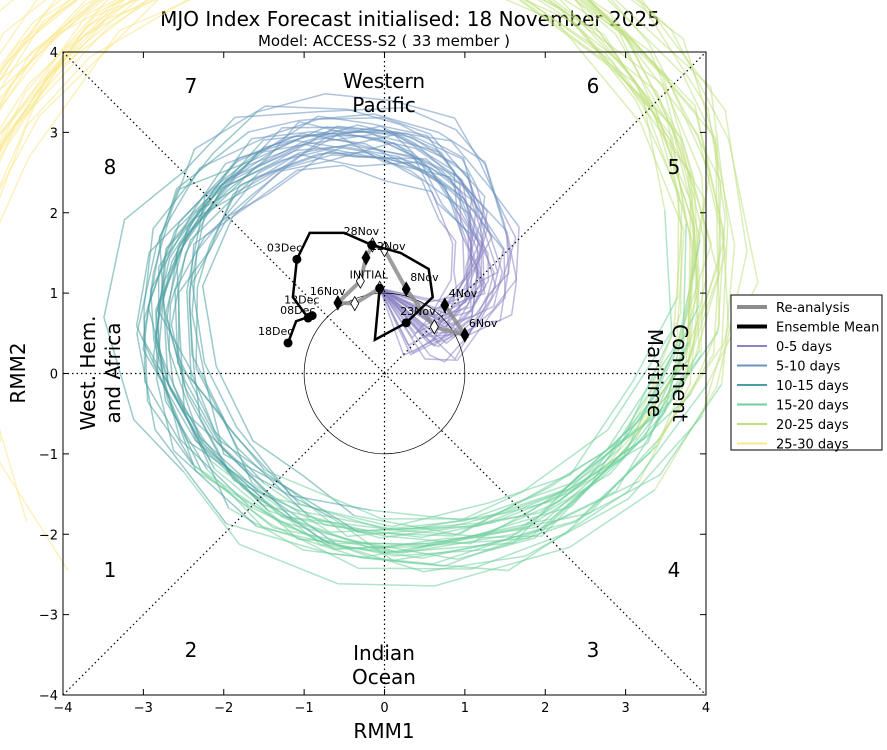 This screenshot has height=750, width=887. Describe the element at coordinates (463, 293) in the screenshot. I see `reanalysis-date-label: 4Nov` at that location.